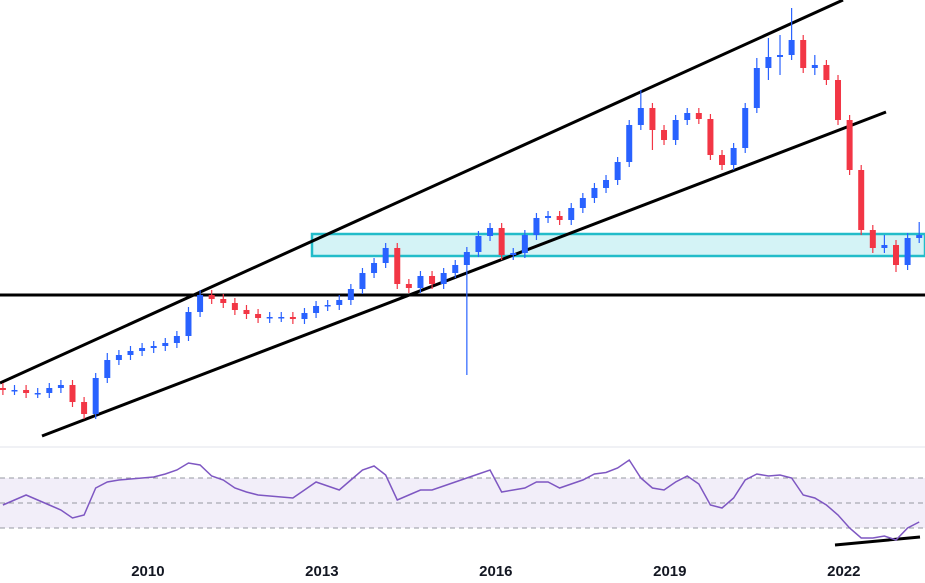 The height and width of the screenshot is (583, 925). What do you see at coordinates (461, 499) in the screenshot?
I see `rsi-line` at bounding box center [461, 499].